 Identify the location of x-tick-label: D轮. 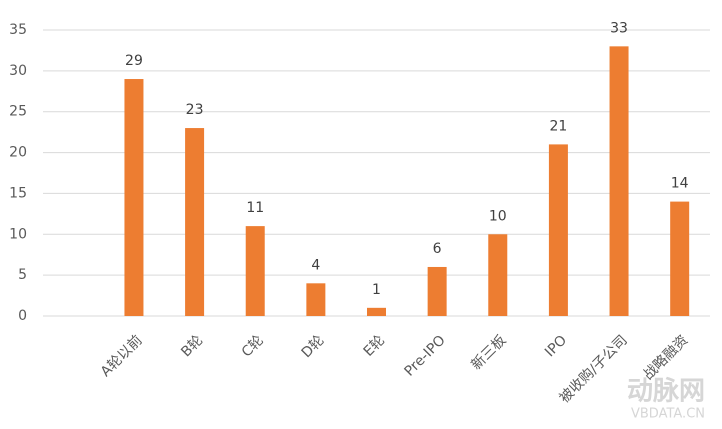
(313, 346).